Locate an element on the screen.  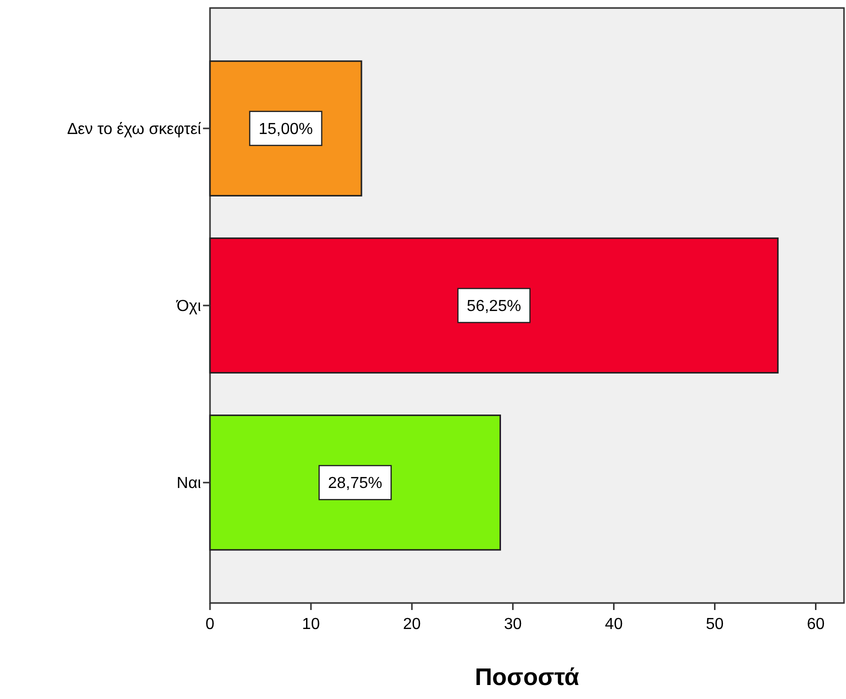
data-label: 15,00% is located at coordinates (285, 129).